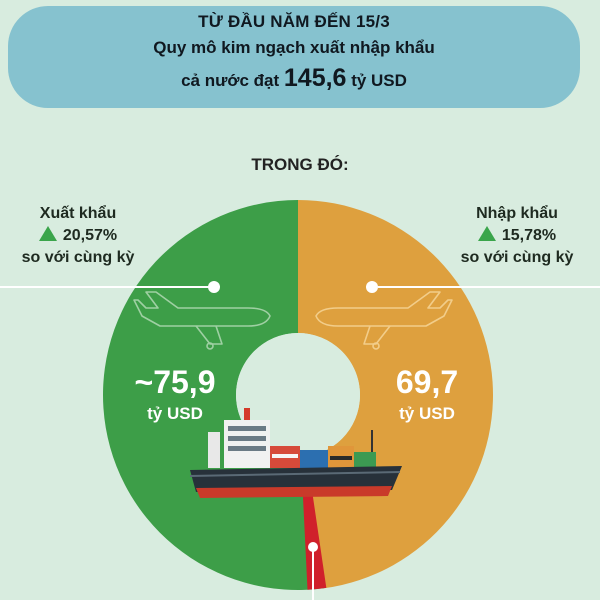  Describe the element at coordinates (315, 78) in the screenshot. I see `total-value: 145,6` at that location.